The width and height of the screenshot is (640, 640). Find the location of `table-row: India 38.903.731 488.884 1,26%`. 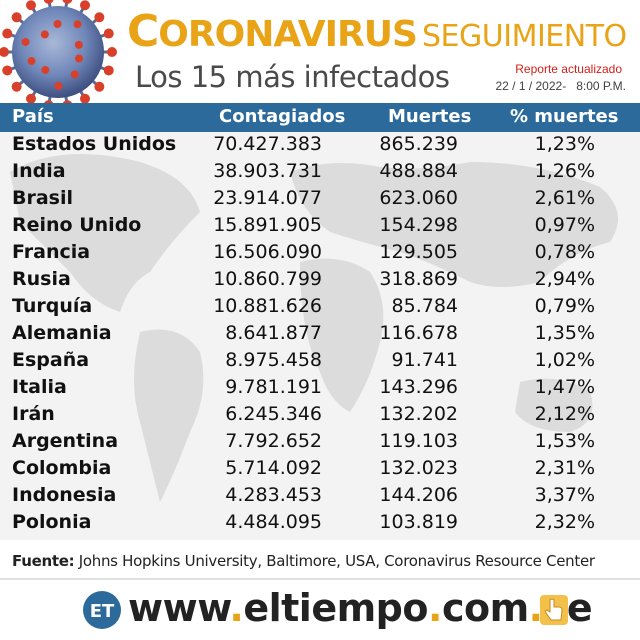

table-row: India 38.903.731 488.884 1,26% is located at coordinates (320, 172).